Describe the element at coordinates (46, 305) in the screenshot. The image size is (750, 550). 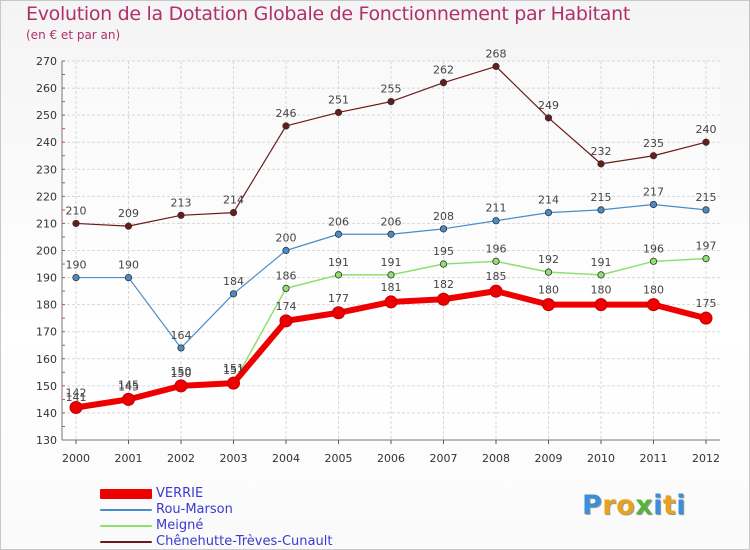
I see `y-tick-label: 180` at that location.